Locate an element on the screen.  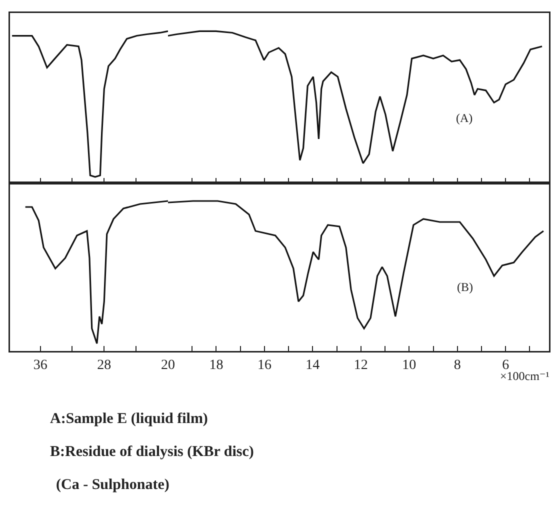
x-tick-label: 8 is located at coordinates (457, 366).